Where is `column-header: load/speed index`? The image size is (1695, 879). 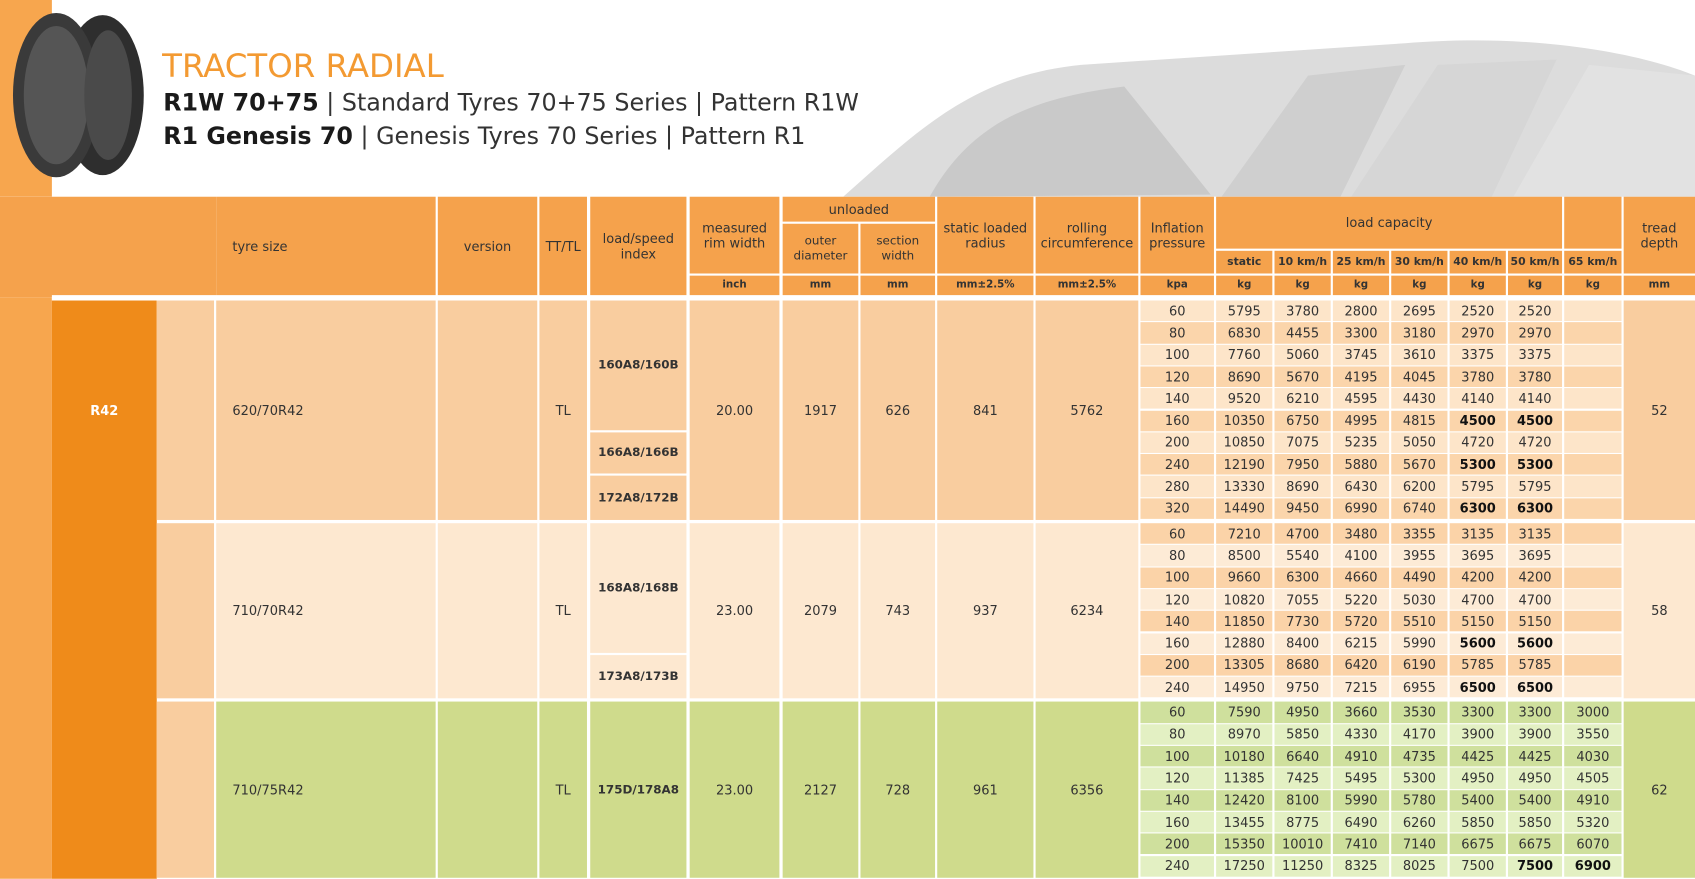
column-header: load/speed index is located at coordinates (638, 246).